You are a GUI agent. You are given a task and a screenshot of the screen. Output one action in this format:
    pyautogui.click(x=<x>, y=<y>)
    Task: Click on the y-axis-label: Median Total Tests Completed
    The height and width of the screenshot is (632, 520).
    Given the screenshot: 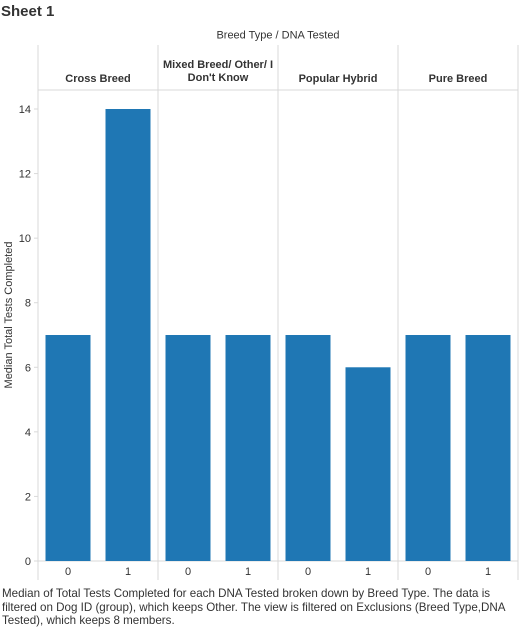 What is the action you would take?
    pyautogui.click(x=9, y=315)
    